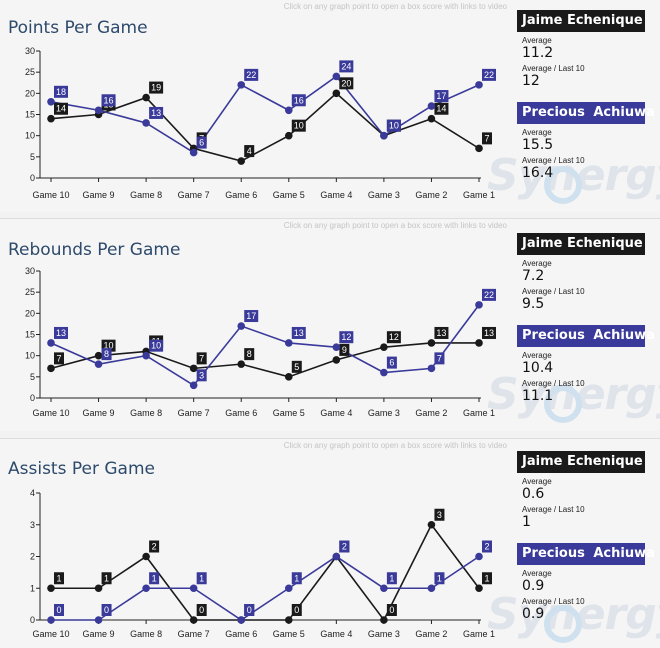  Describe the element at coordinates (439, 515) in the screenshot. I see `data-label: 3` at that location.